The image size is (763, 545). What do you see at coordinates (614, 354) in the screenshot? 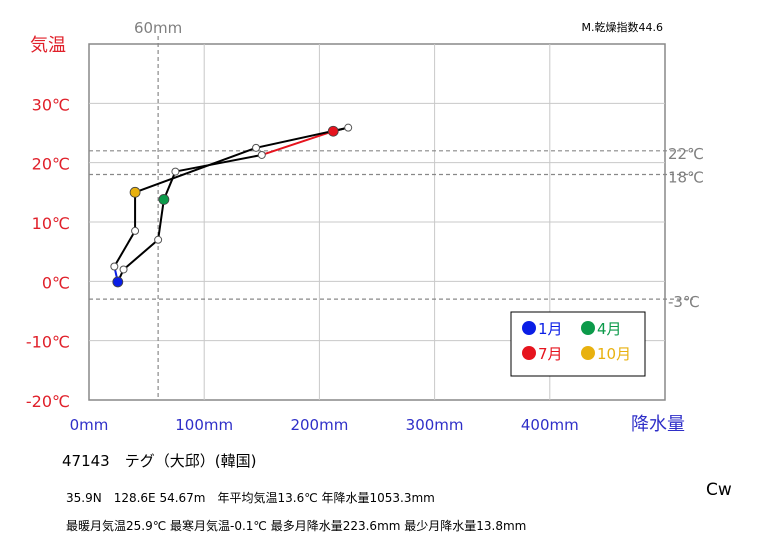
I see `legend-label: 10月` at bounding box center [614, 354].